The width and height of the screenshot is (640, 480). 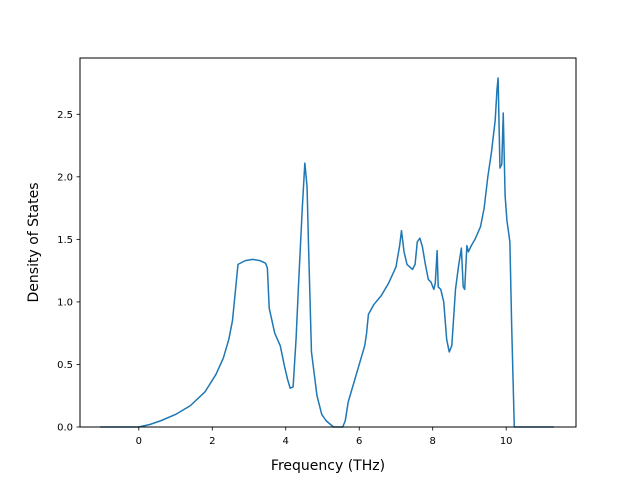 What do you see at coordinates (506, 441) in the screenshot?
I see `x-tick-label: 10` at bounding box center [506, 441].